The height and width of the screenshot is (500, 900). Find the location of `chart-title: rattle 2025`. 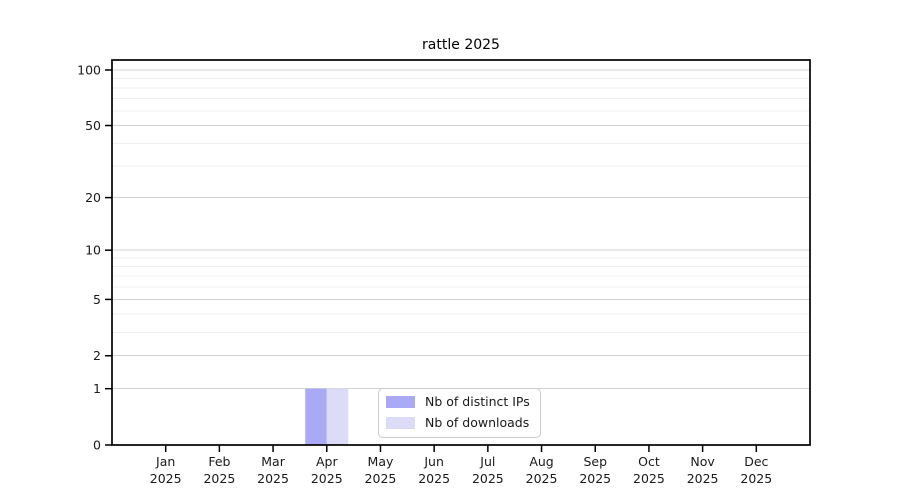

chart-title: rattle 2025 is located at coordinates (461, 45).